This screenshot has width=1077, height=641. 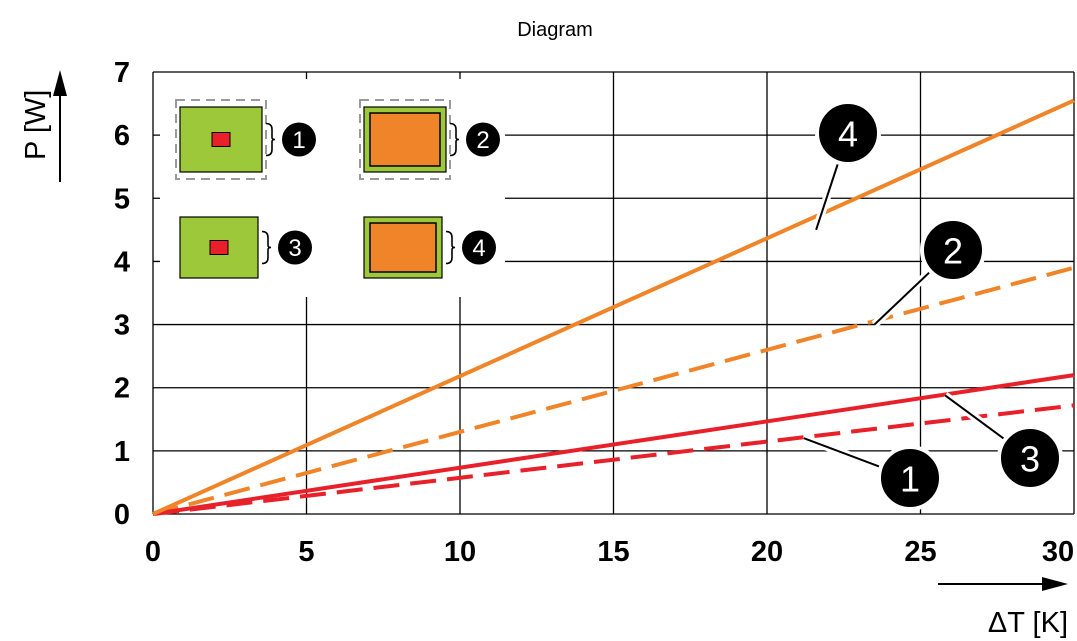 I want to click on y-tick-label: 0, so click(x=122, y=515).